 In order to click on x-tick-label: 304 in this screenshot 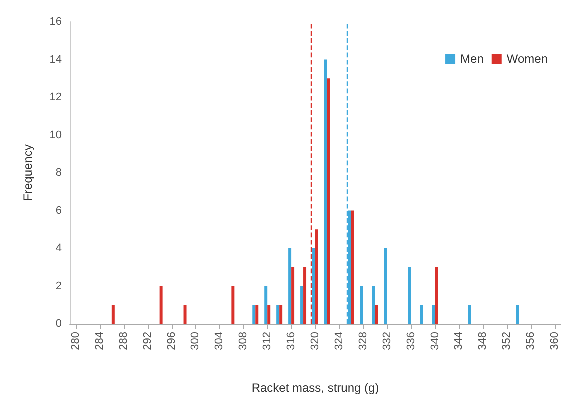, I will do `click(220, 341)`.